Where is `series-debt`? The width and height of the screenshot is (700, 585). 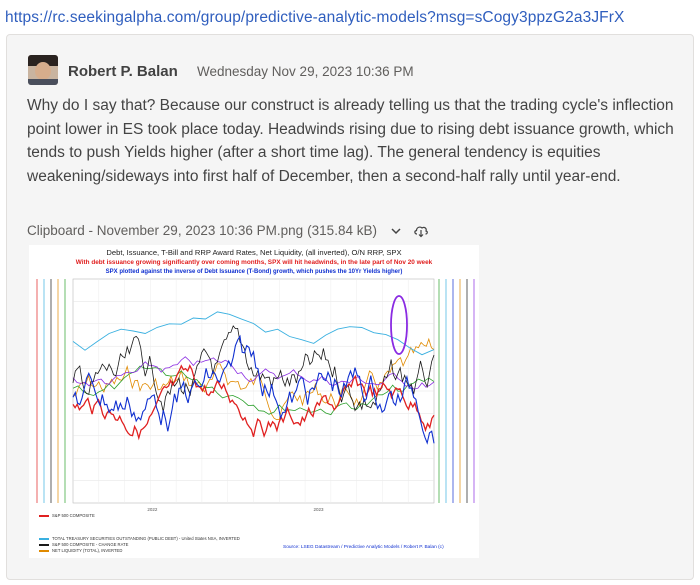 series-debt is located at coordinates (253, 333).